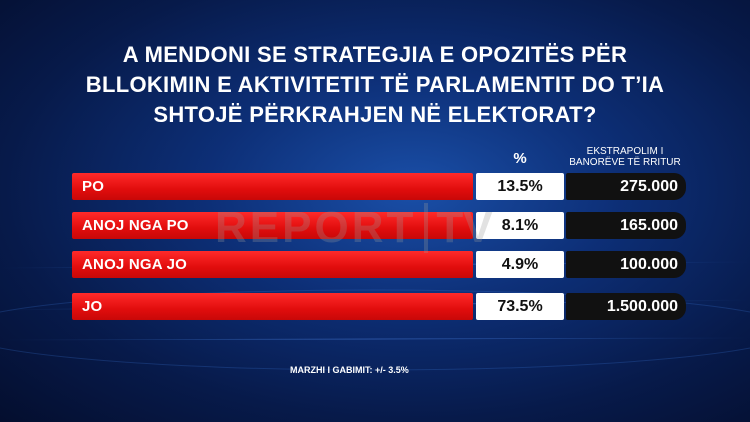 This screenshot has width=750, height=422. I want to click on column-header-extrapolation: EKSTRAPOLIM I BANORËVE TË RRITUR, so click(625, 157).